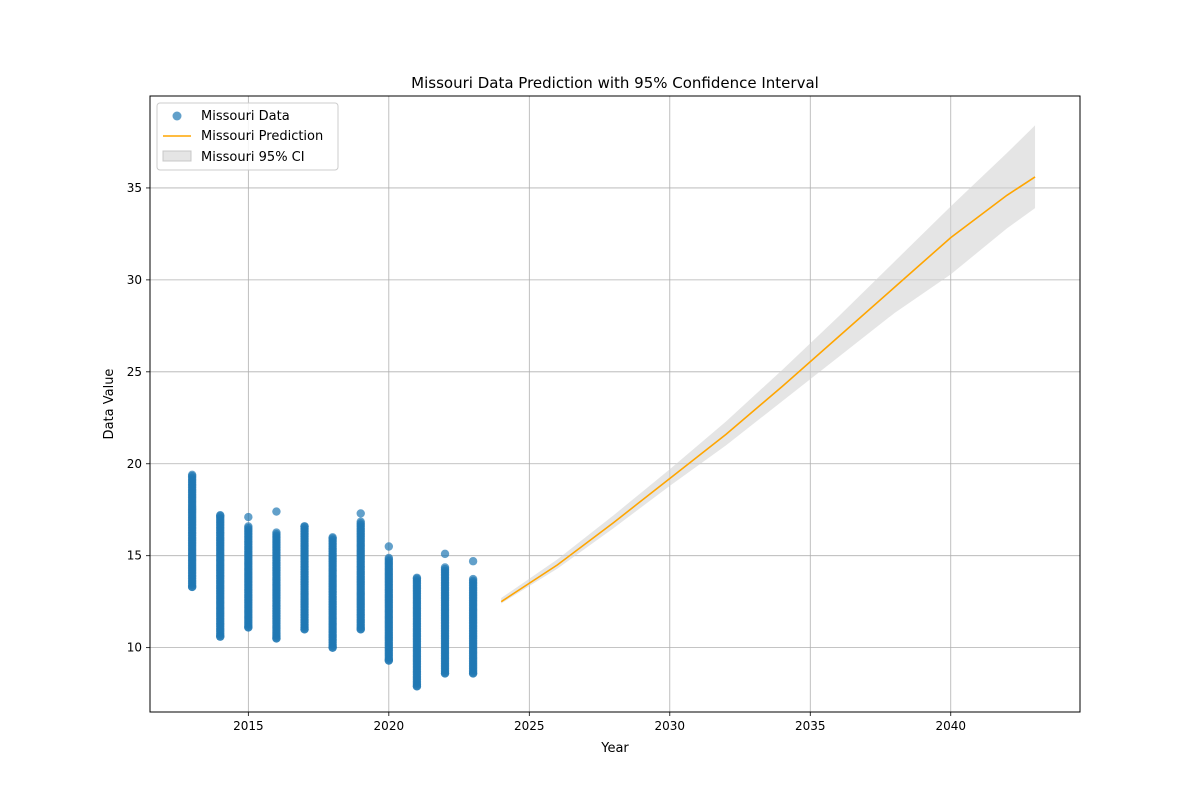 Image resolution: width=1200 pixels, height=800 pixels. I want to click on legend-label-data: Missouri Data, so click(245, 116).